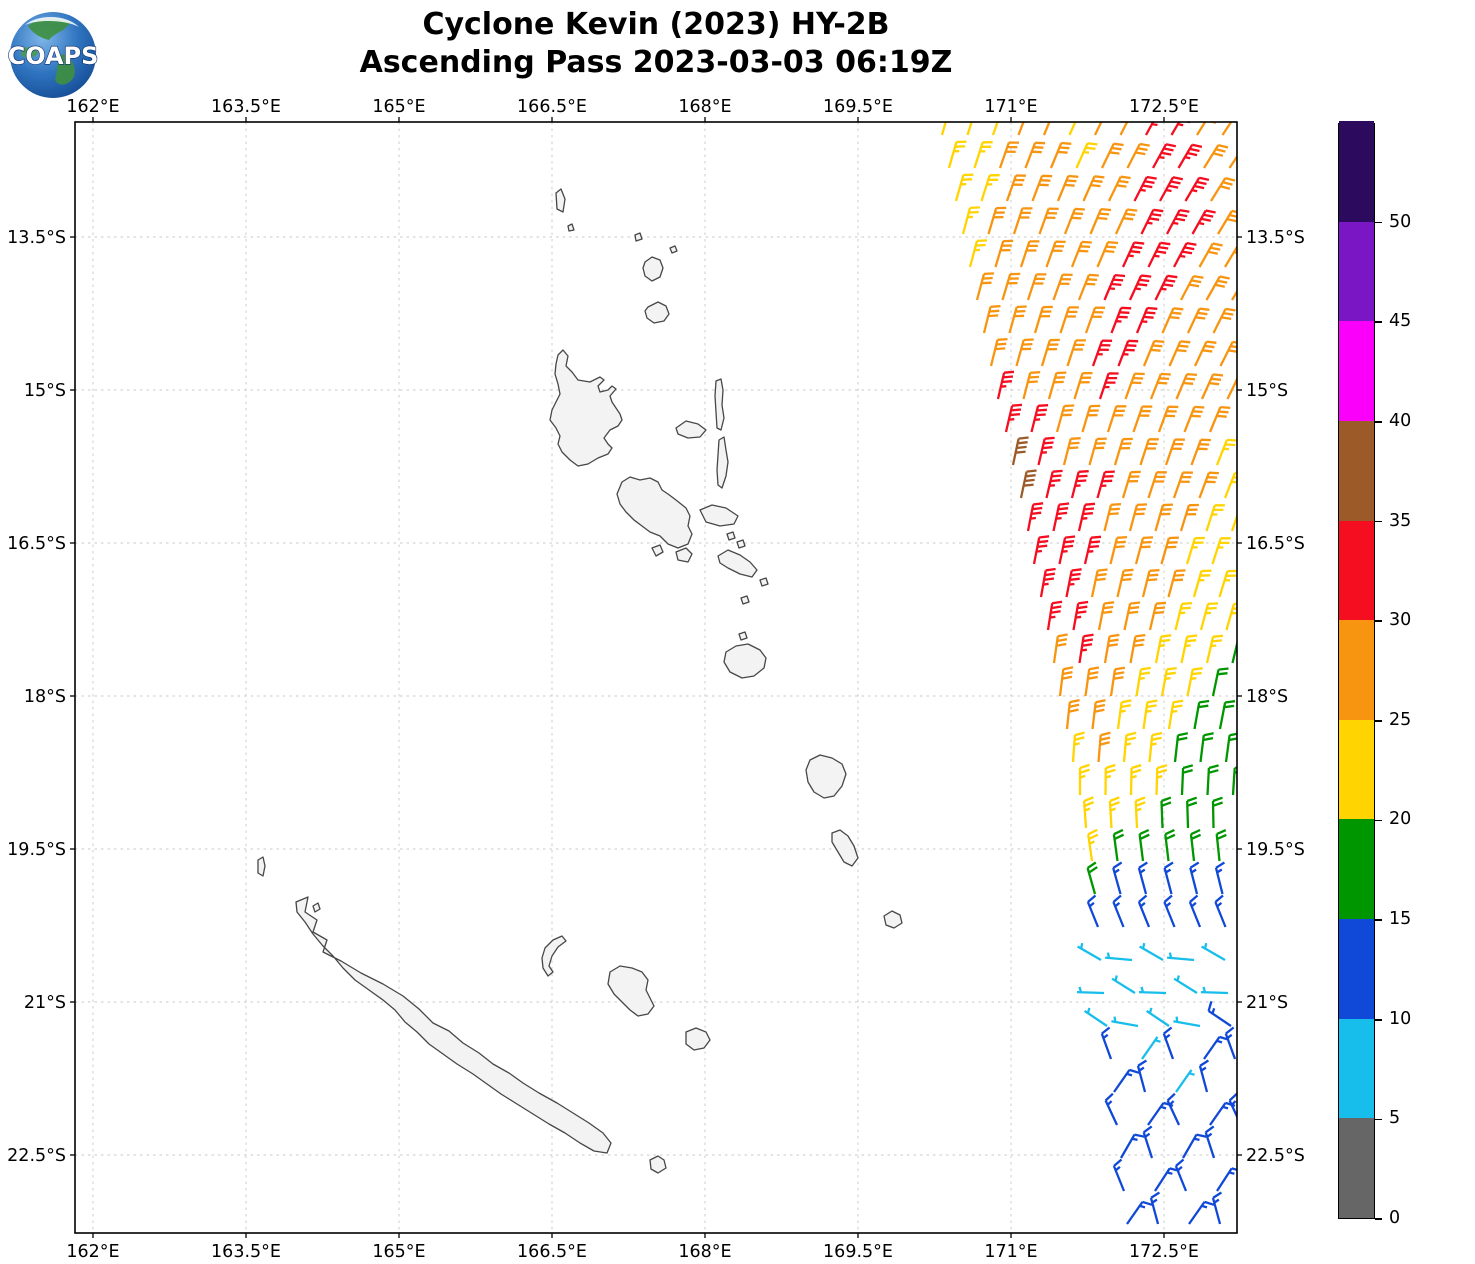 This screenshot has width=1475, height=1264. Describe the element at coordinates (45, 697) in the screenshot. I see `axis-tick-label-left: 18°S` at that location.